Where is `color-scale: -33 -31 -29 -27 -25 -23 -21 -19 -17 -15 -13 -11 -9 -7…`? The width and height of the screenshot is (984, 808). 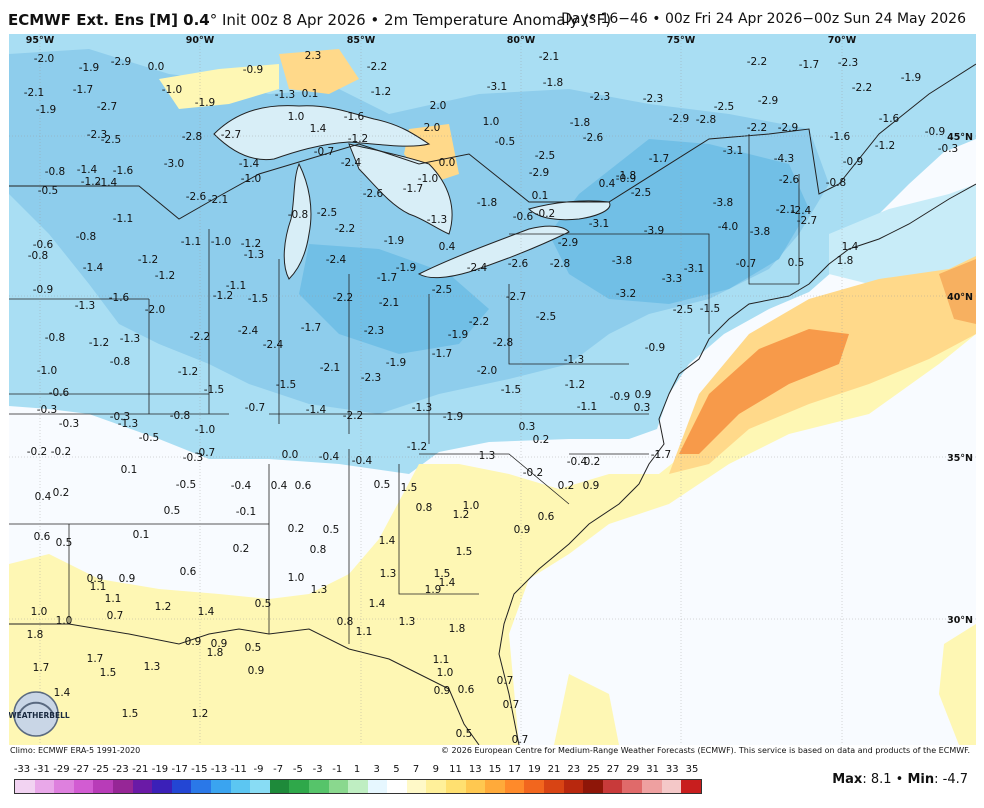 color-scale: -33 -31 -29 -27 -25 -23 -21 -19 -17 -15 -13 -11 -9 -7… is located at coordinates (359, 784).